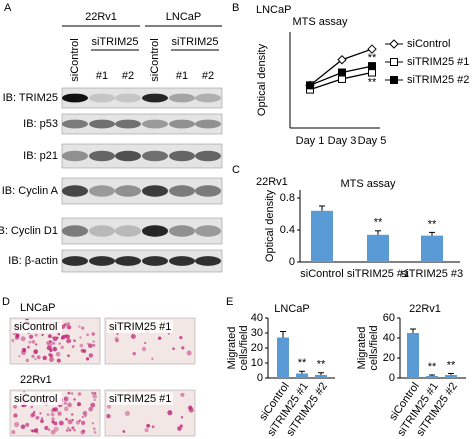 The height and width of the screenshot is (439, 474). What do you see at coordinates (40, 156) in the screenshot?
I see `row-label: IB: p21` at bounding box center [40, 156].